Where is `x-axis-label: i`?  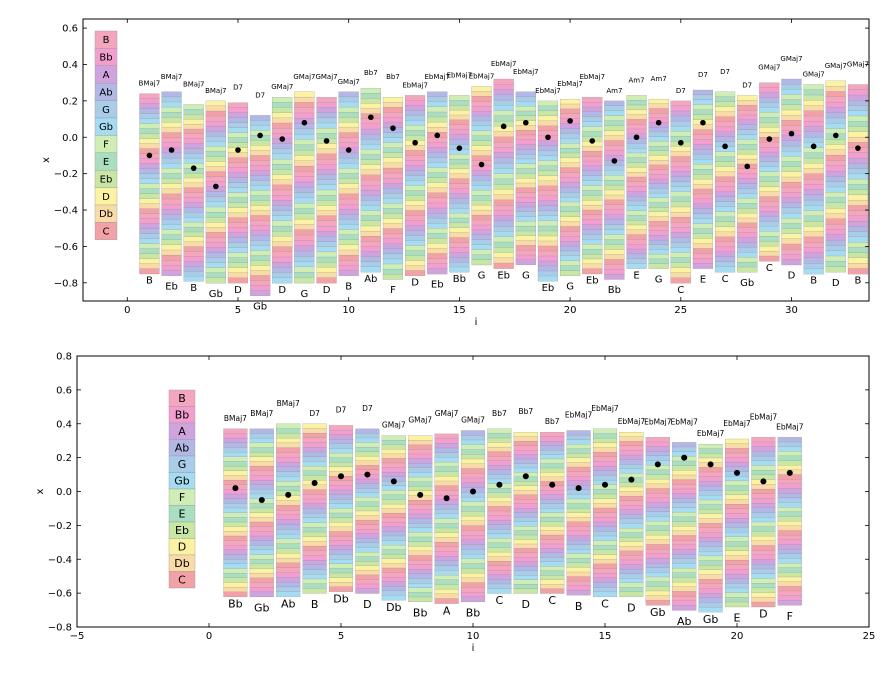 x-axis-label: i is located at coordinates (476, 322).